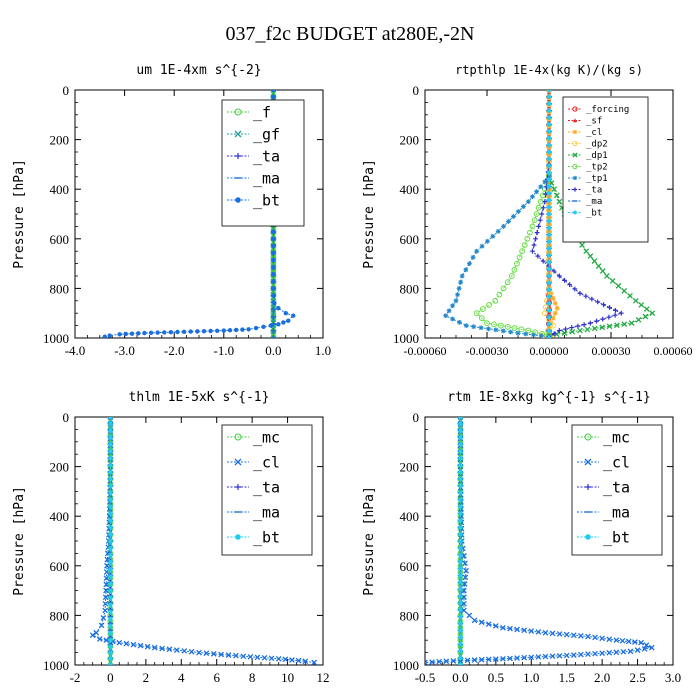  Describe the element at coordinates (575, 155) in the screenshot. I see `legend-marker-dp1` at that location.